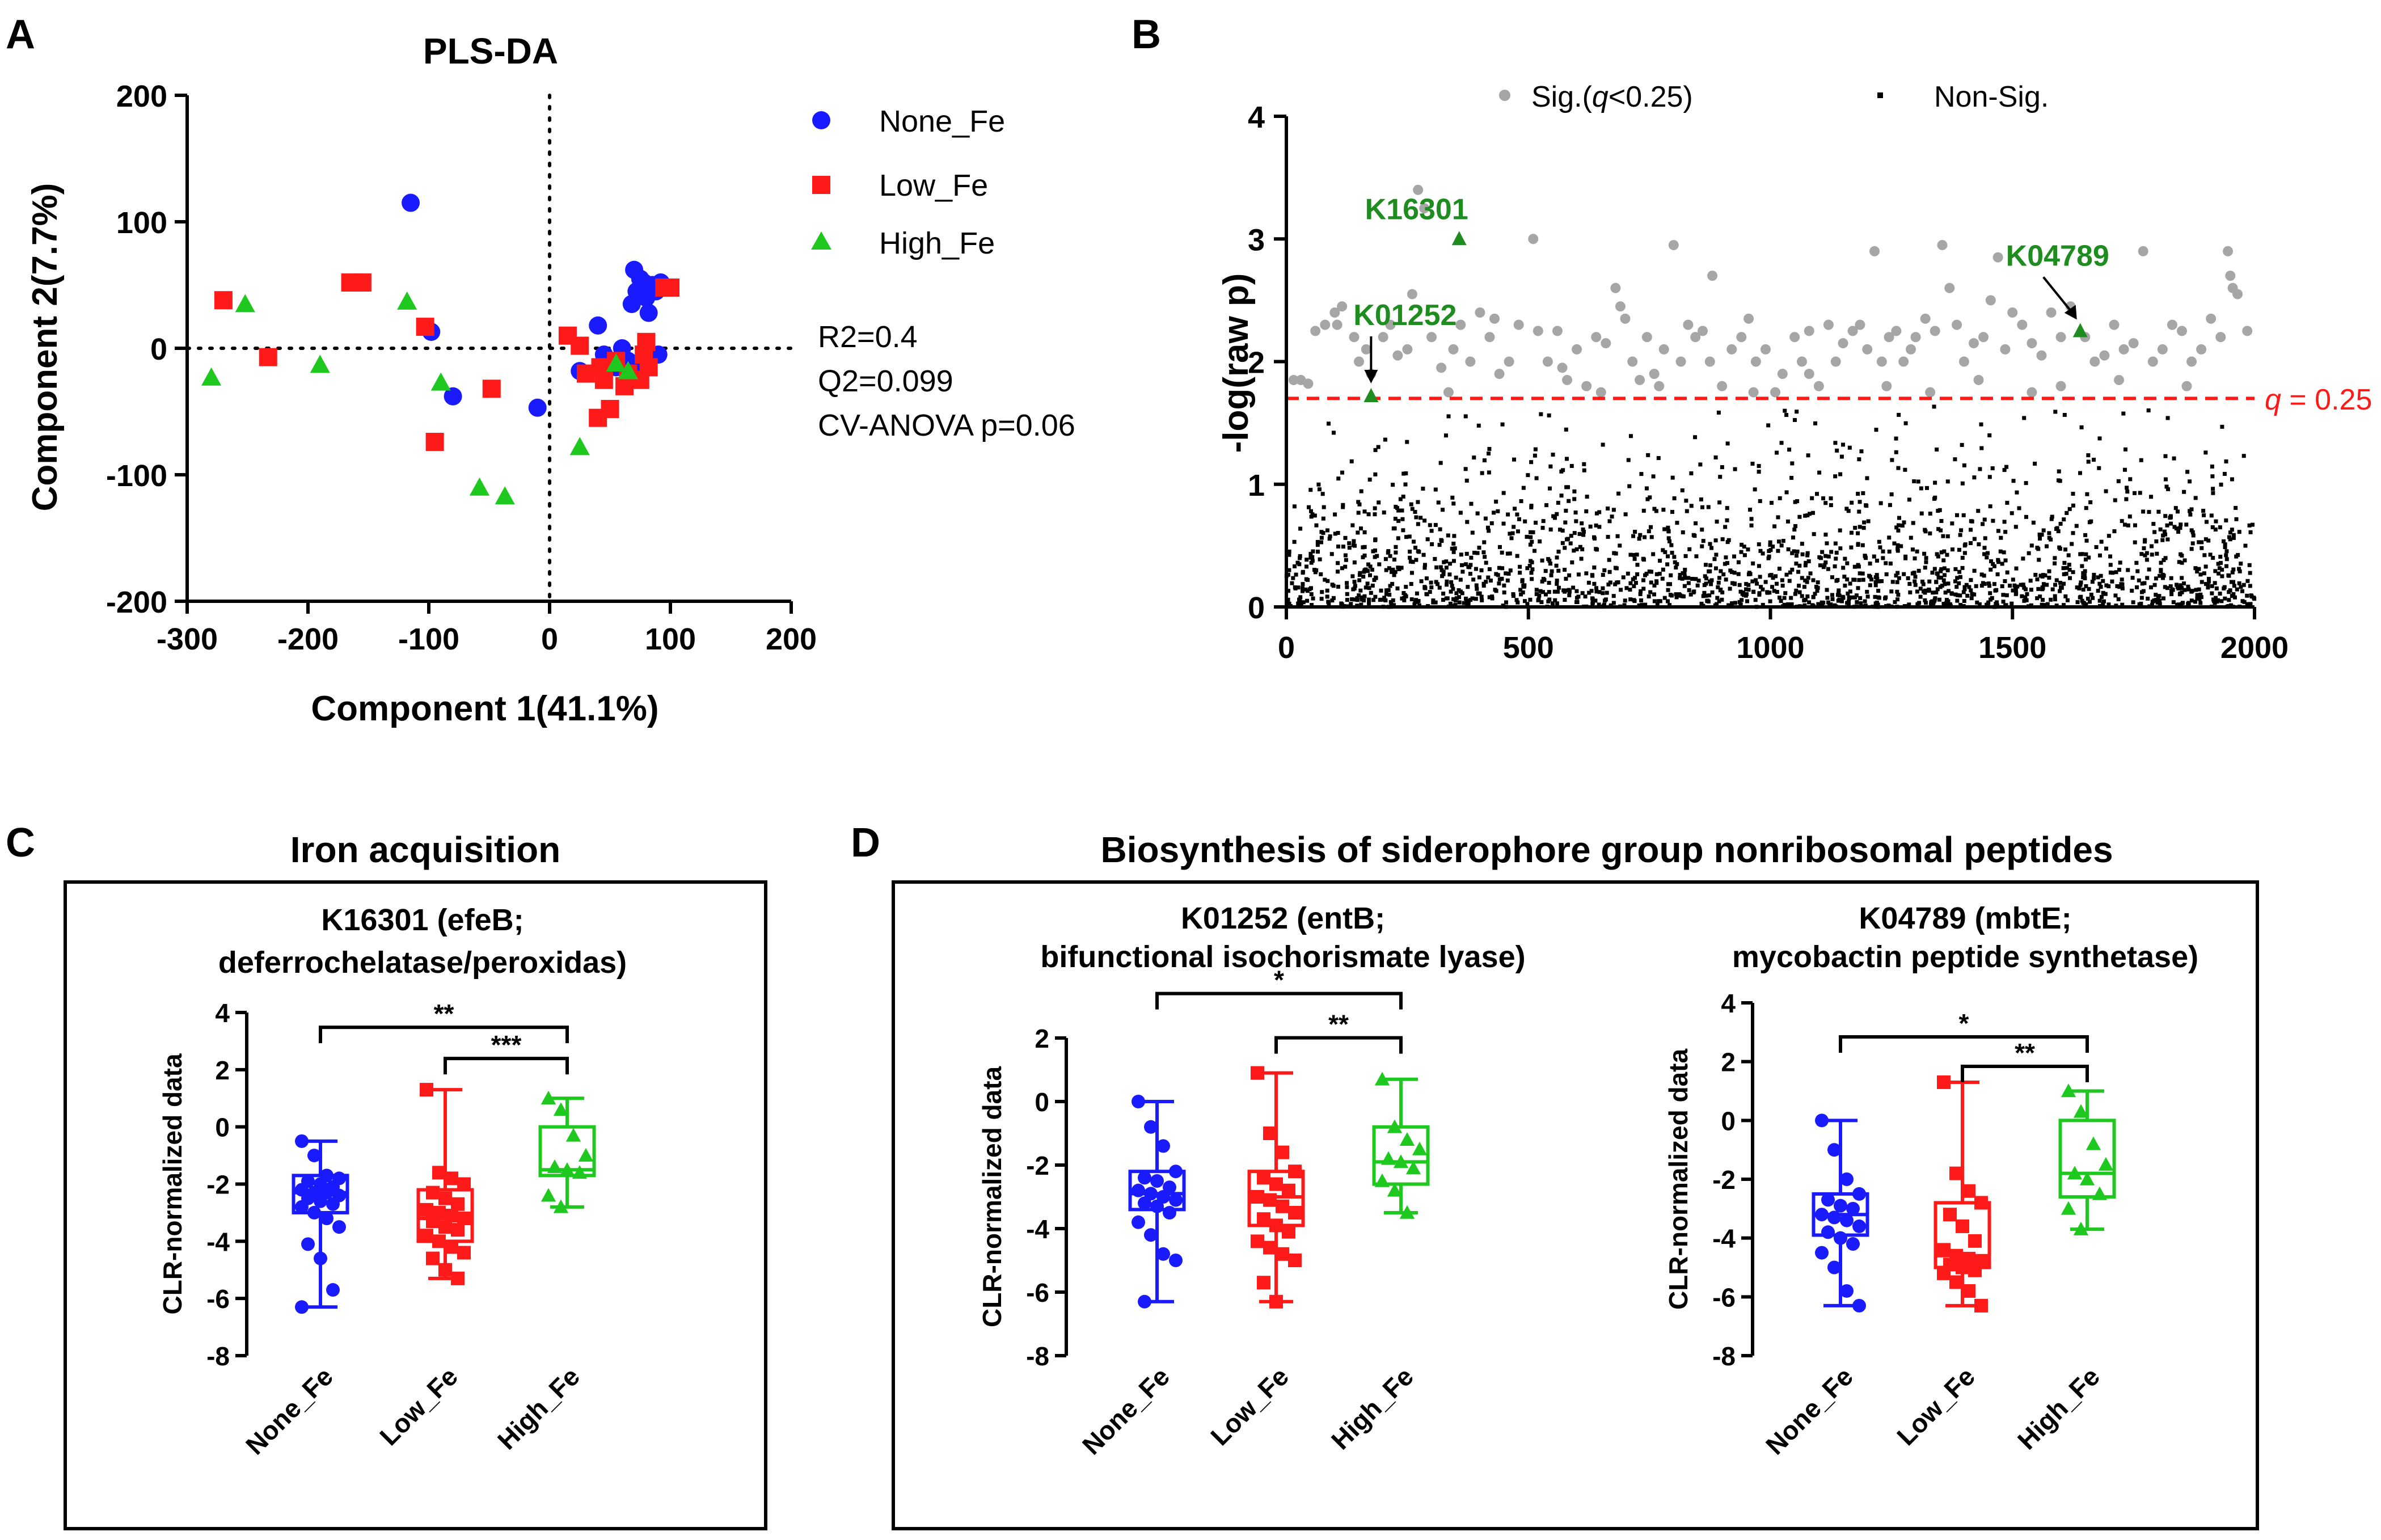  Describe the element at coordinates (428, 639) in the screenshot. I see `x-tick-label: -100` at that location.